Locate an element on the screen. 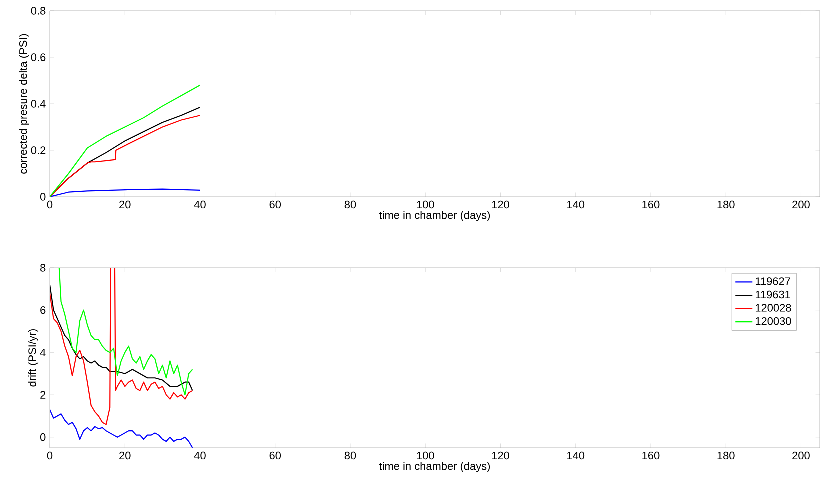 The image size is (831, 487). legend-label: 119627 is located at coordinates (773, 282).